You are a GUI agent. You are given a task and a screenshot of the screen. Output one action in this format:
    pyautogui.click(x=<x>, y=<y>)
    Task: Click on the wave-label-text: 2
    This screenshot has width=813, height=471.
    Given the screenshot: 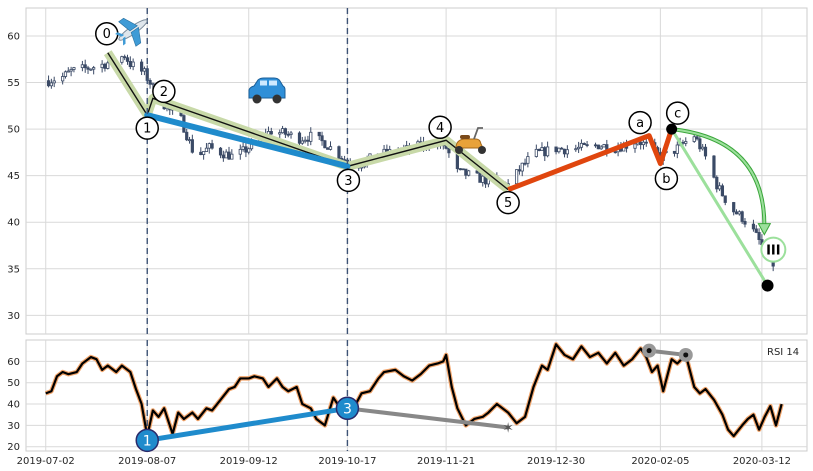 What is the action you would take?
    pyautogui.click(x=164, y=92)
    